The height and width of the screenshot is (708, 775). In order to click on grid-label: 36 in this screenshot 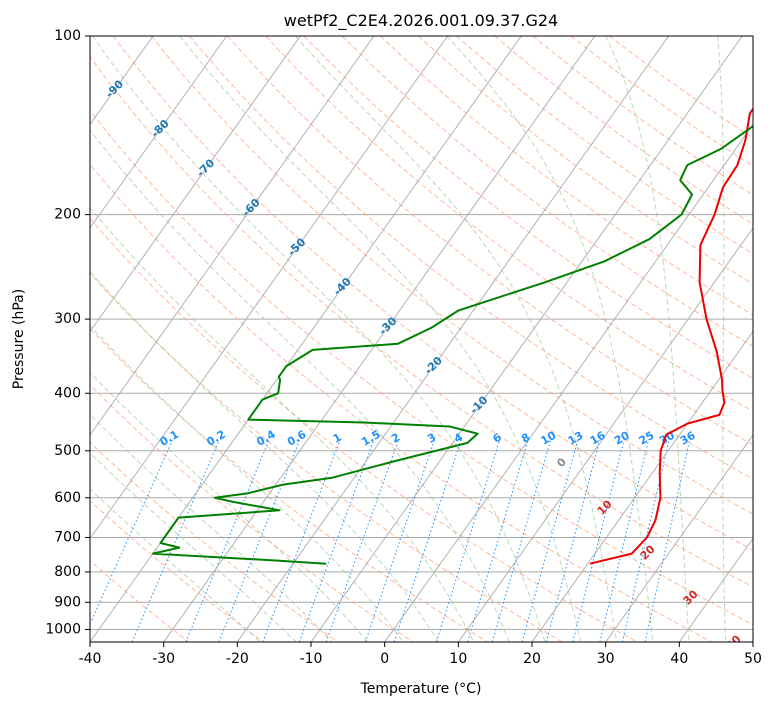, I will do `click(688, 438)`.